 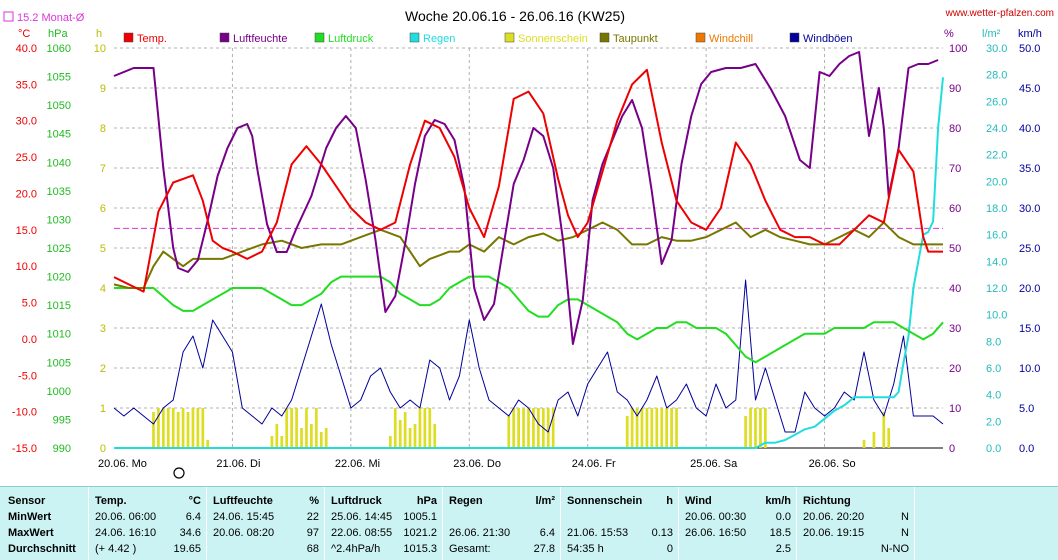 What do you see at coordinates (669, 501) in the screenshot?
I see `stats-header-sun-unit: h` at bounding box center [669, 501].